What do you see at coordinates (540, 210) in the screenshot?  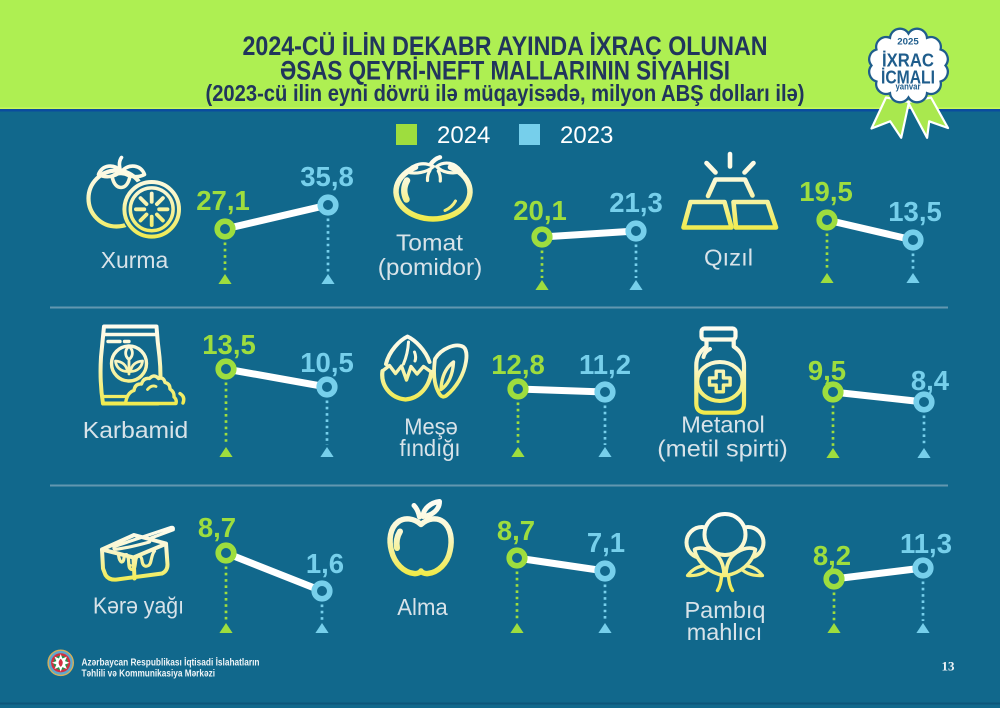 I see `svg-text: 20,1` at bounding box center [540, 210].